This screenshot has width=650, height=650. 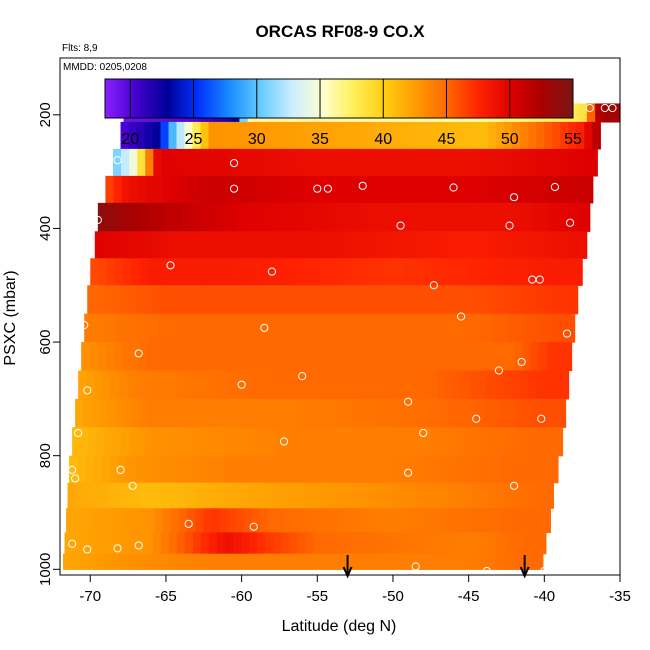 I want to click on x-tick-label: -55, so click(x=317, y=596).